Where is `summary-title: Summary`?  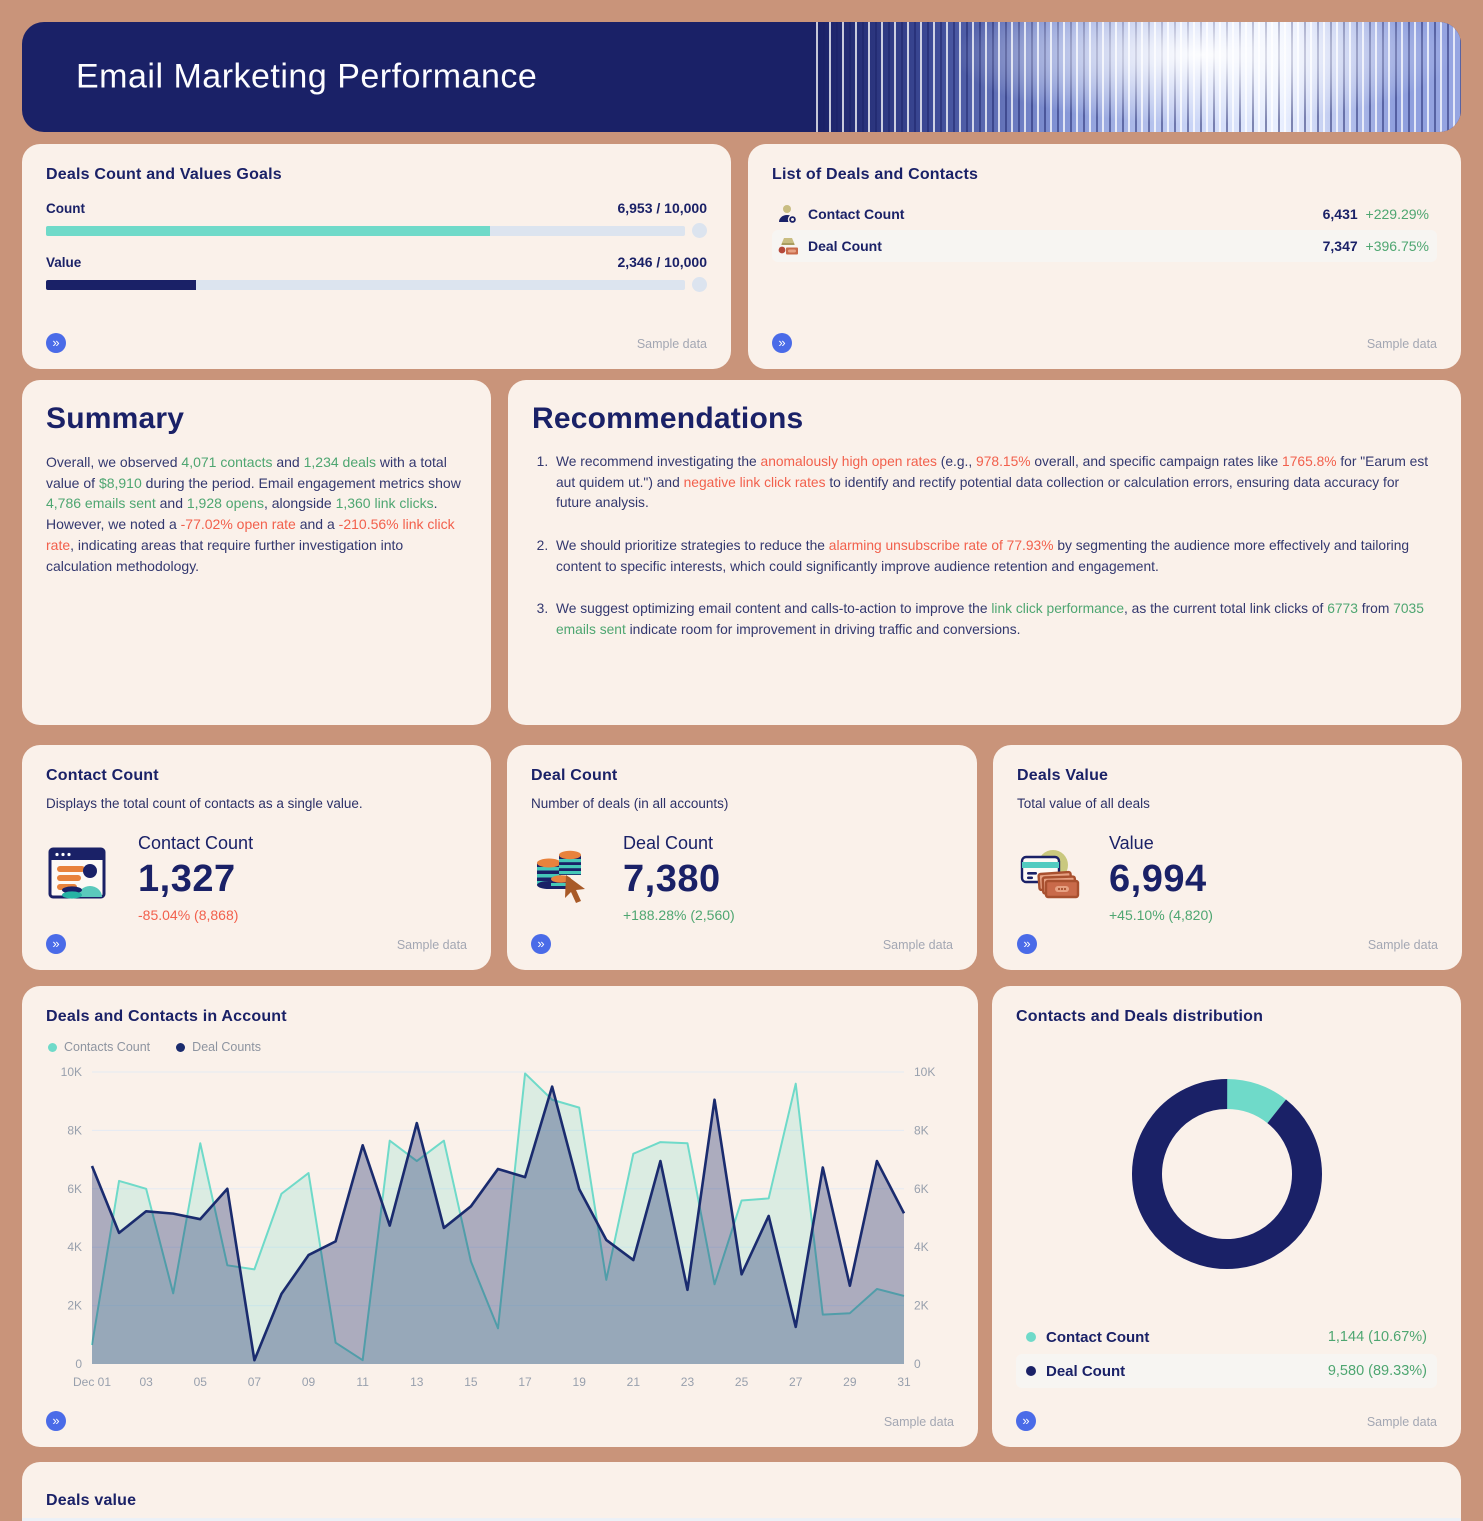
summary-title: Summary is located at coordinates (115, 418).